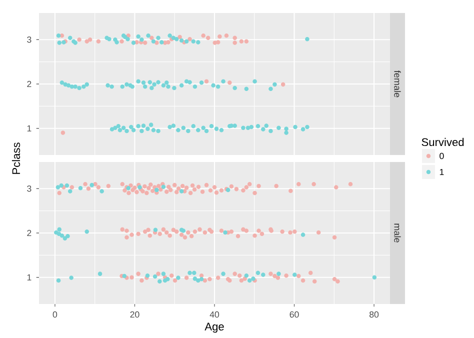 This screenshot has height=338, width=474. What do you see at coordinates (135, 314) in the screenshot?
I see `x-tick-label: 20` at bounding box center [135, 314].